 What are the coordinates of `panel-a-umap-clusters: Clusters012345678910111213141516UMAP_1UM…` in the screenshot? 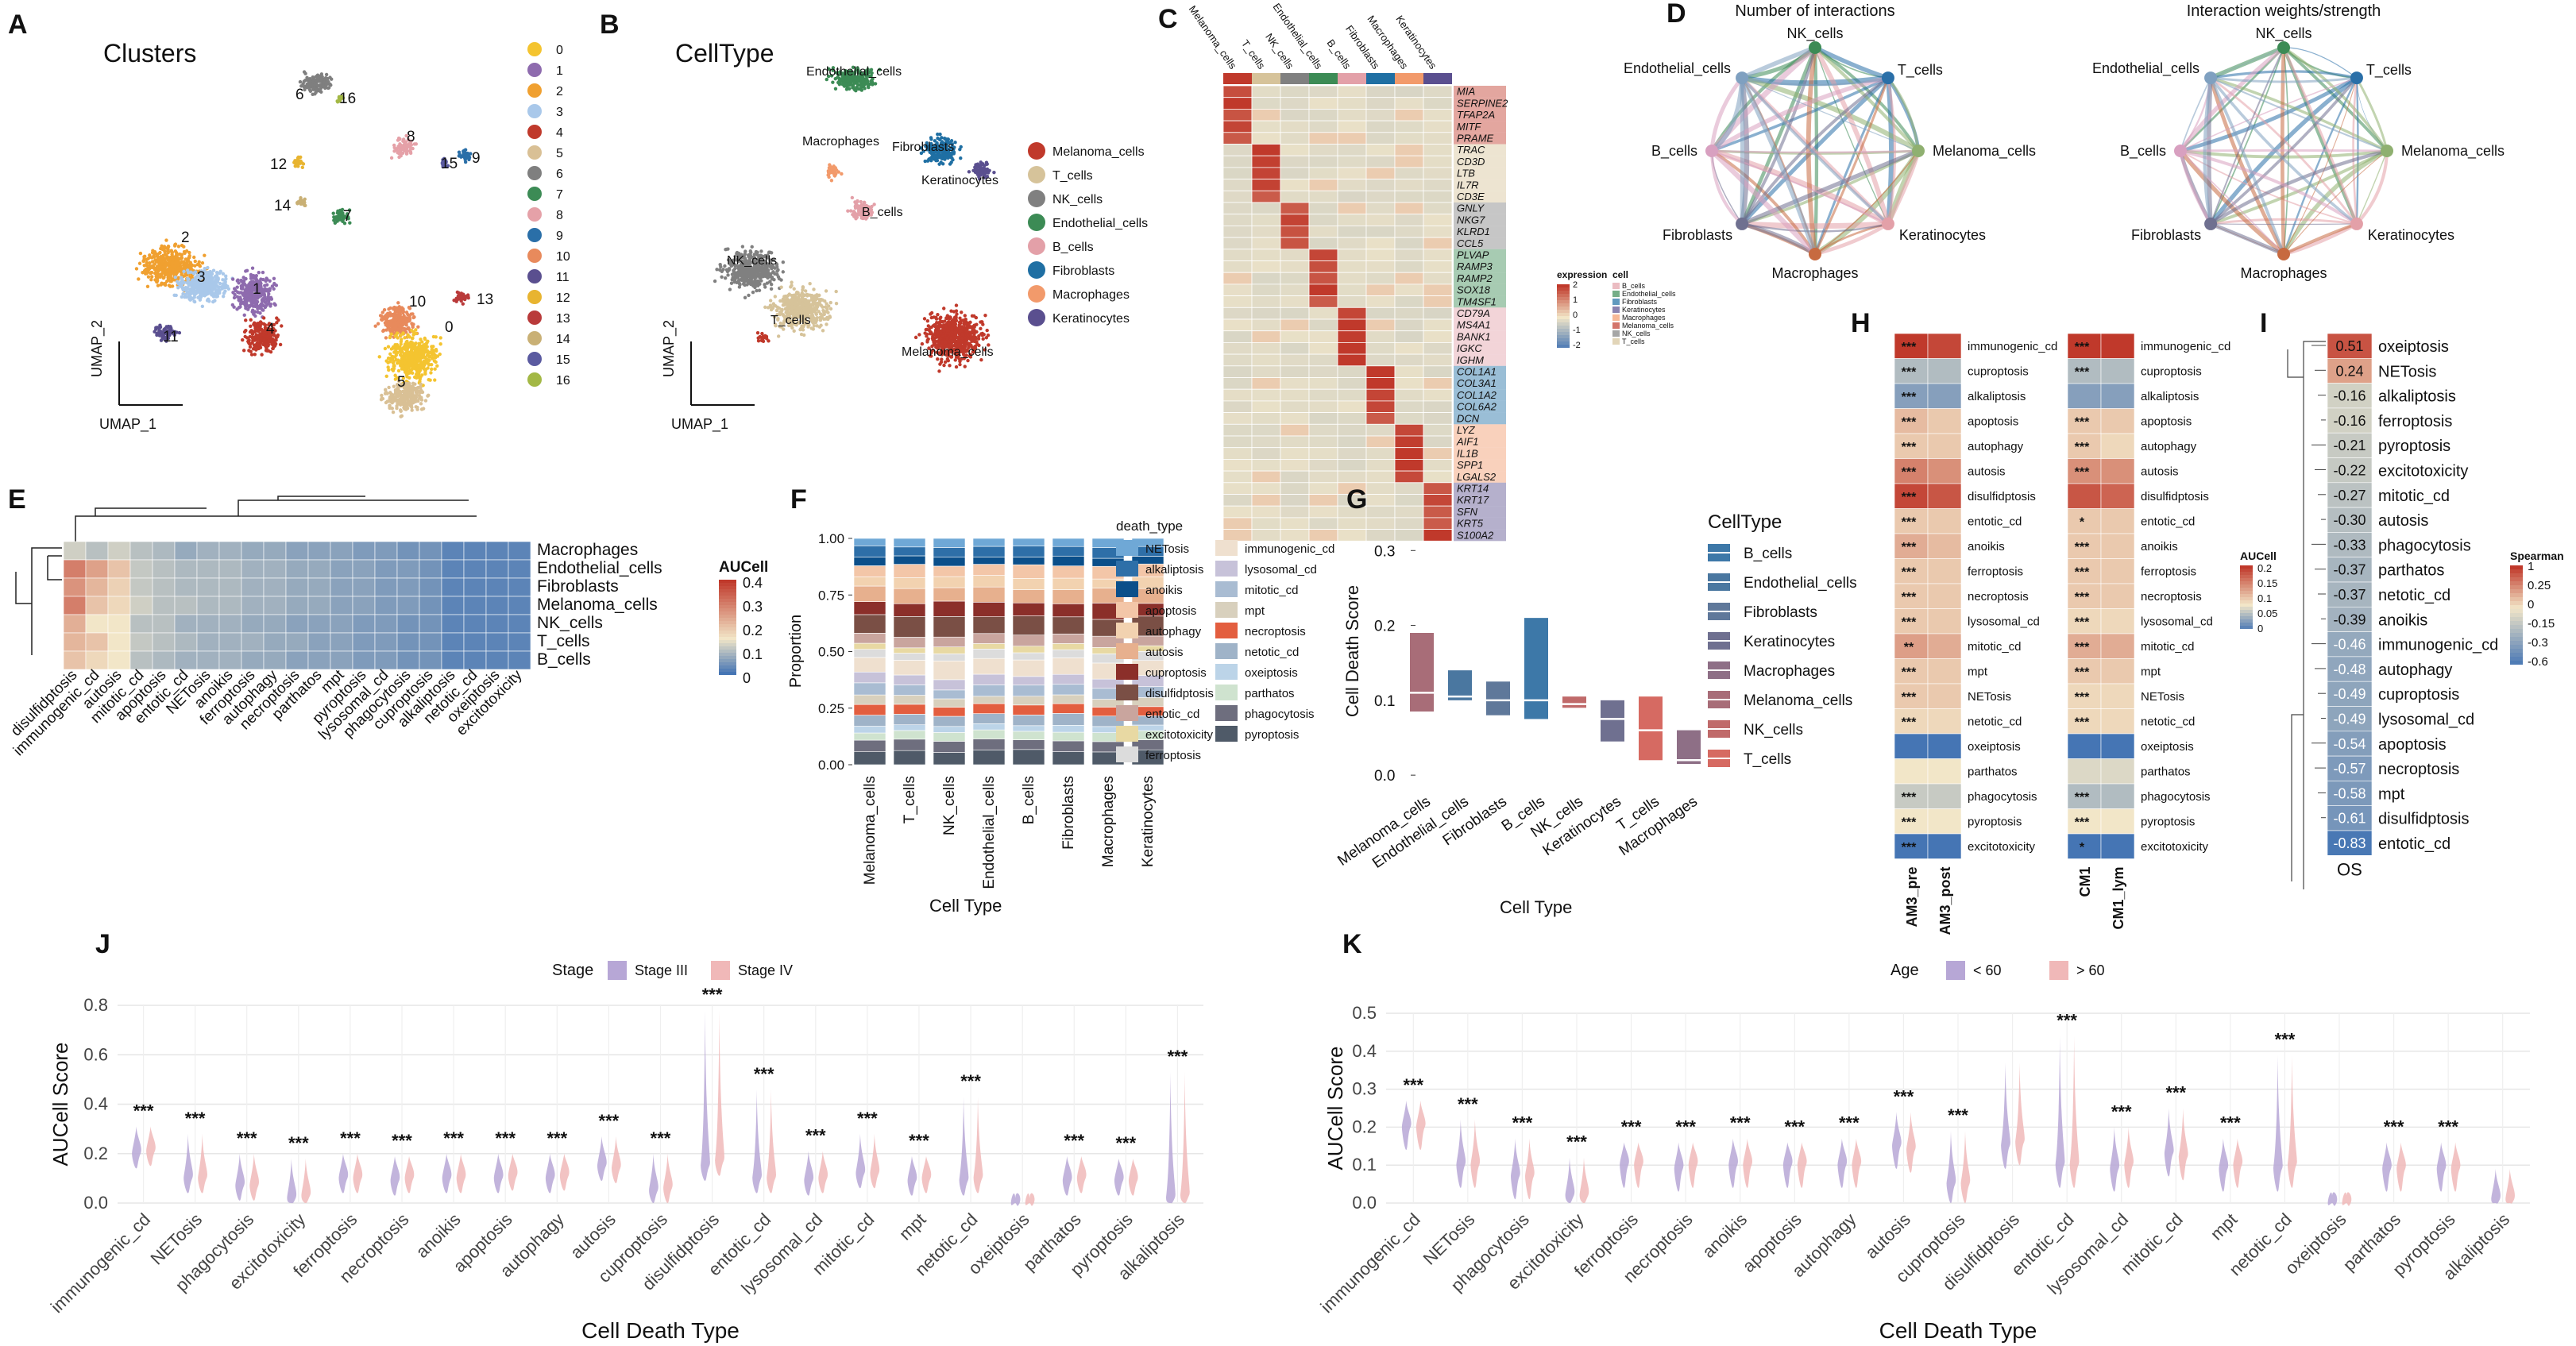 It's located at (329, 236).